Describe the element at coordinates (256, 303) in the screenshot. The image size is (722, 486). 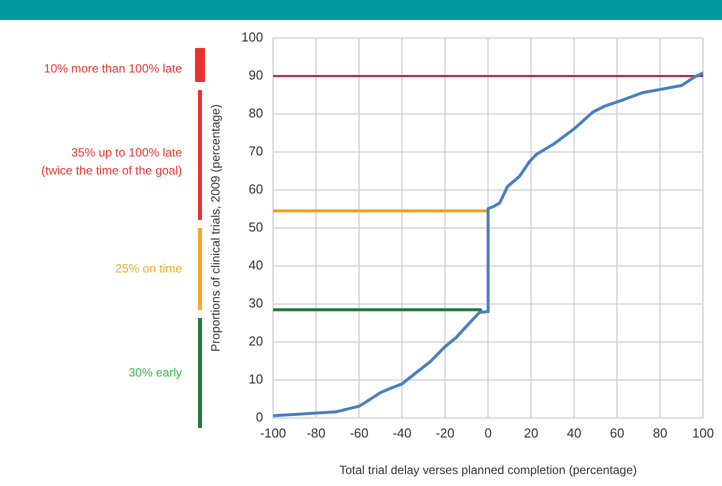
I see `y-tick-label: 30` at that location.